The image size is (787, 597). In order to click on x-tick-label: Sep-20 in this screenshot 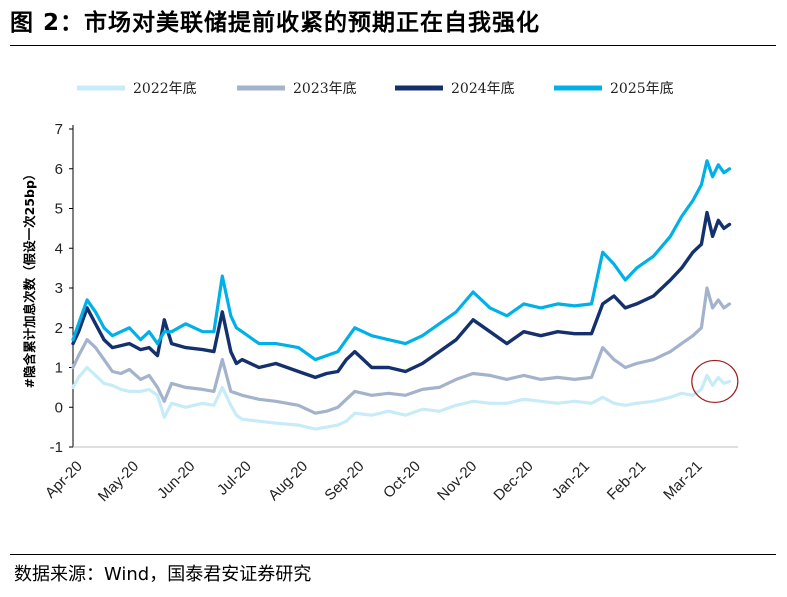, I will do `click(344, 481)`.